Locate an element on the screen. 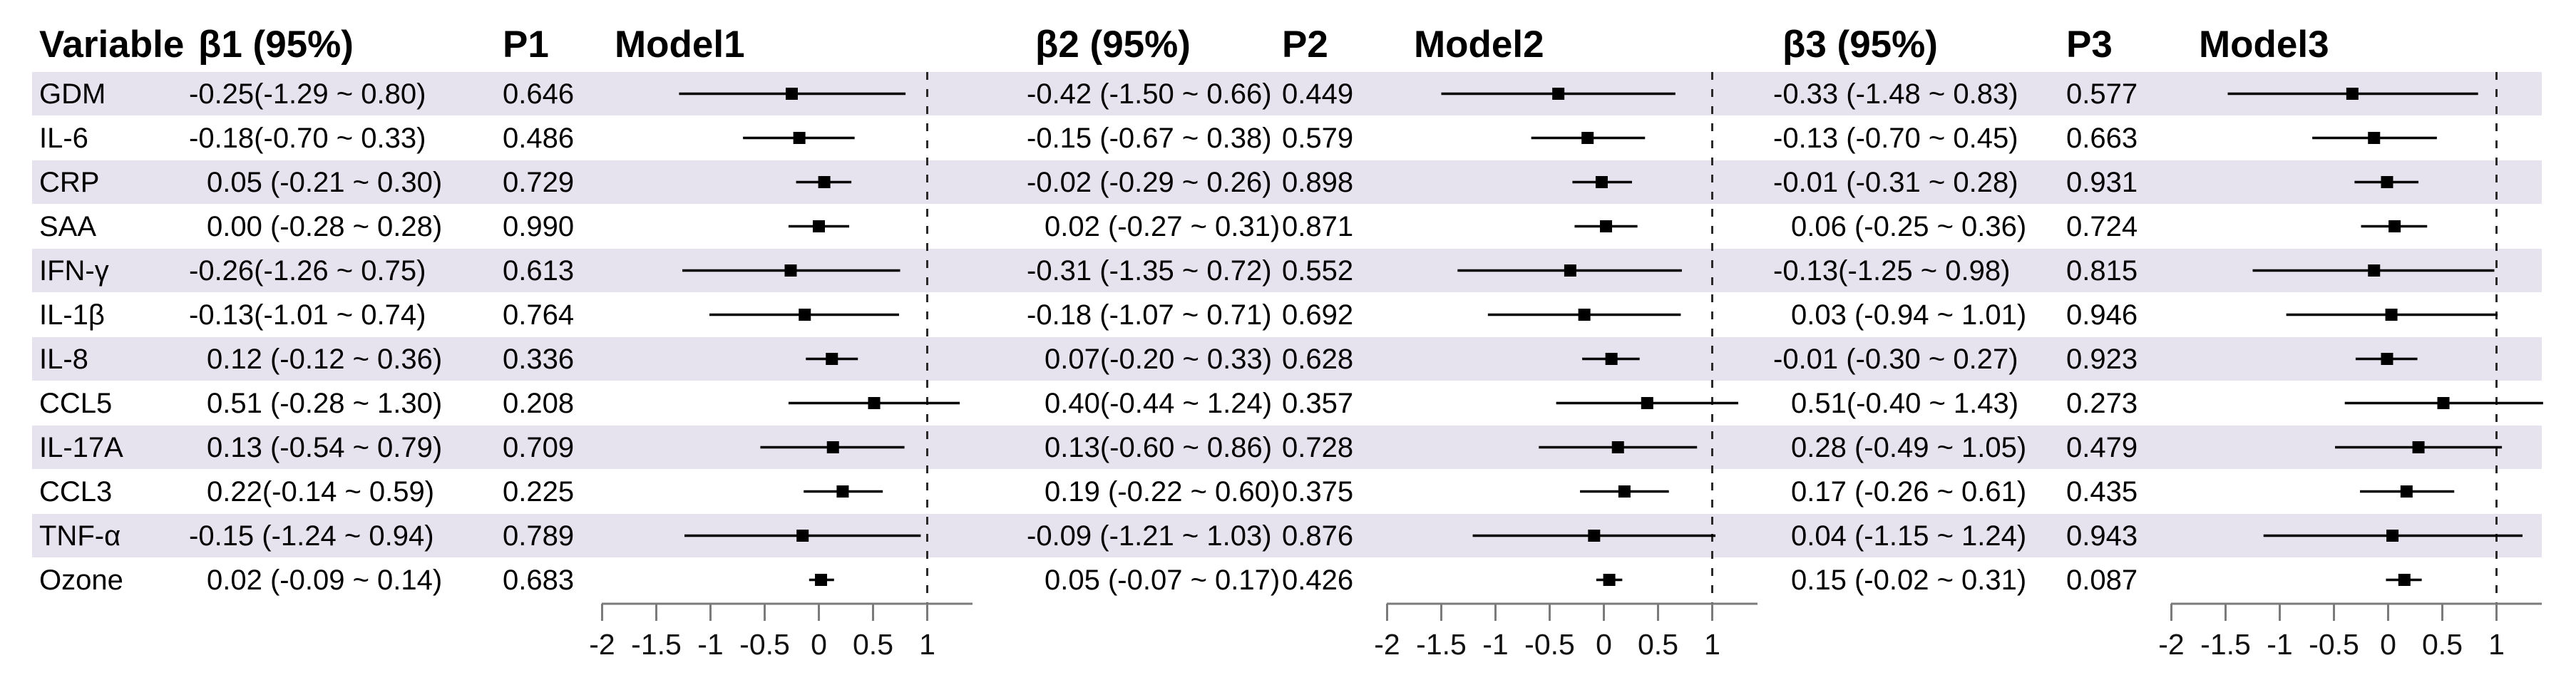  beta-ci-value: 0.05 (-0.07 ~ 0.17) is located at coordinates (1163, 580).